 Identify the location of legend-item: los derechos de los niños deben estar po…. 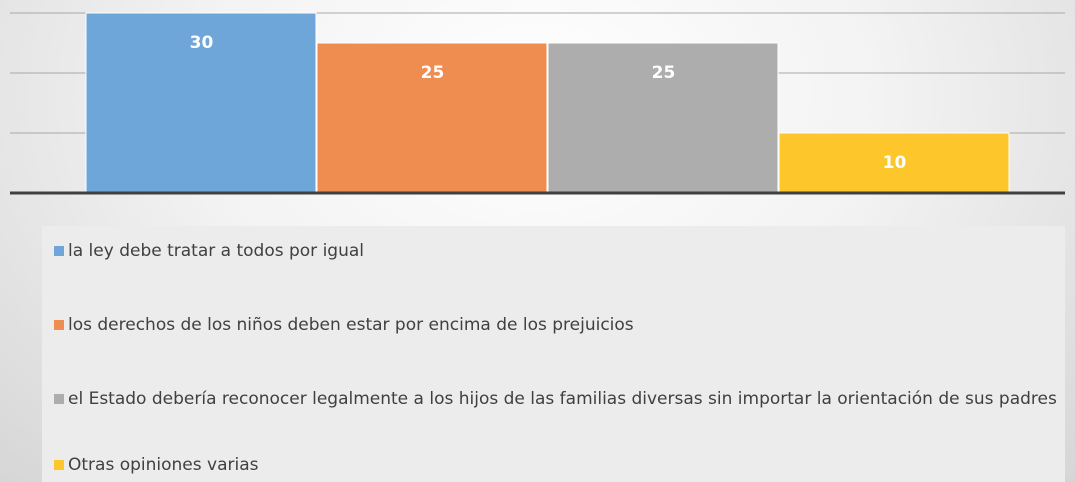
(561, 325).